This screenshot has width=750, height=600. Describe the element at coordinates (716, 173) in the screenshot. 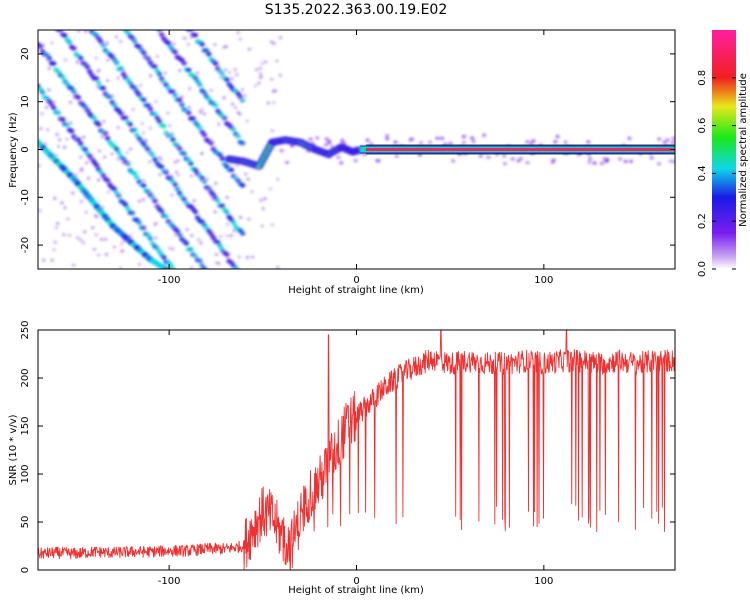

I see `colorbar-ticks: 0.0 0.2 0.4 0.6 0.8` at that location.